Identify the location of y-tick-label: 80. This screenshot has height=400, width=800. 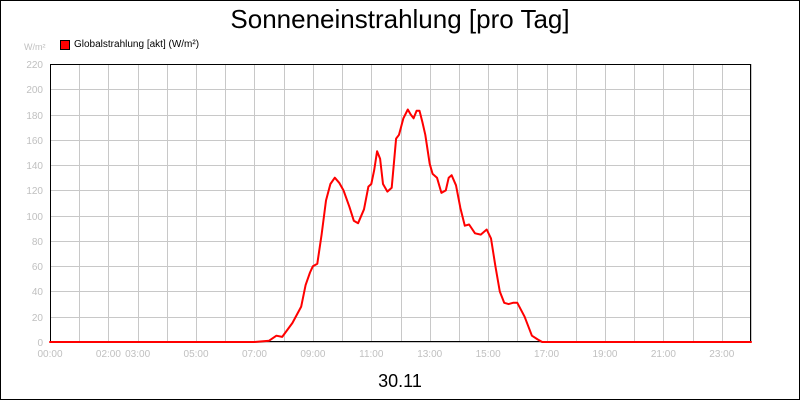
(38, 242).